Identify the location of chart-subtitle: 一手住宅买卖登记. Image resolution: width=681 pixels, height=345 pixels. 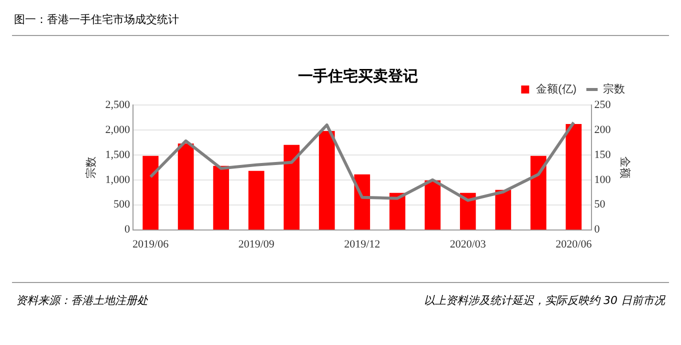
(358, 75).